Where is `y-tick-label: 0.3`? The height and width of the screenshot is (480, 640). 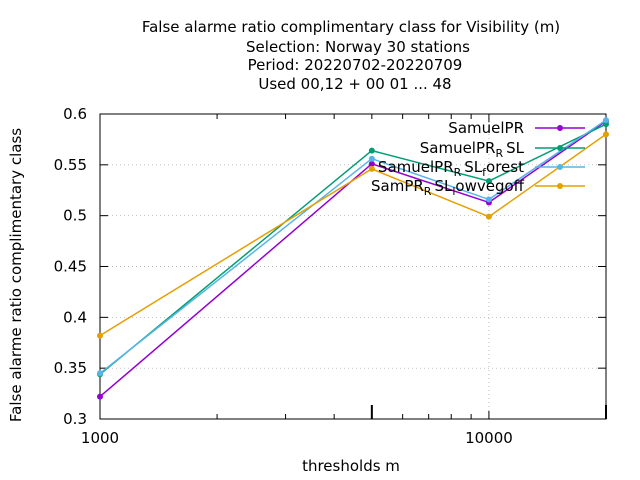 y-tick-label: 0.3 is located at coordinates (75, 419).